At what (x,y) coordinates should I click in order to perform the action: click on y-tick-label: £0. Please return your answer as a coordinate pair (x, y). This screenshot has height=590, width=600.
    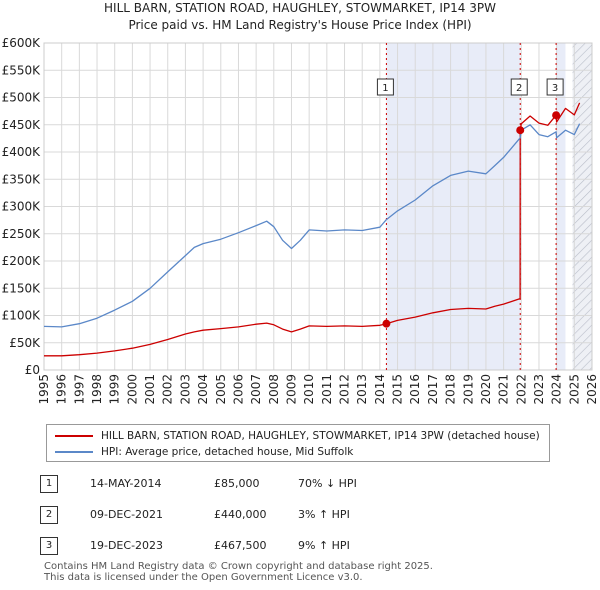
    Looking at the image, I should click on (32, 370).